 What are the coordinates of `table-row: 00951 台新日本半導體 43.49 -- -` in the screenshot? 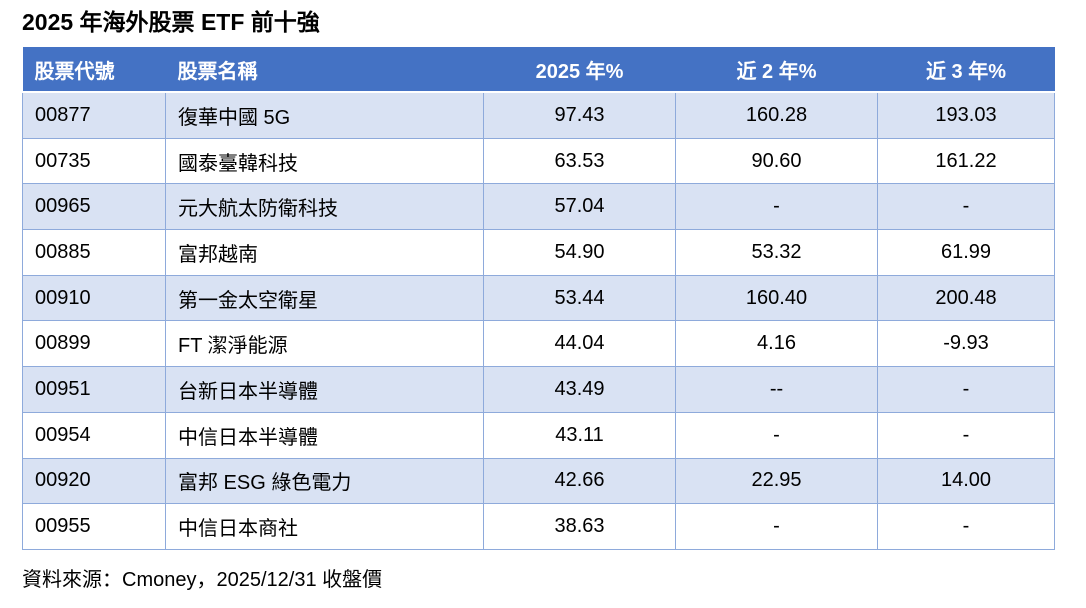 It's located at (538, 389).